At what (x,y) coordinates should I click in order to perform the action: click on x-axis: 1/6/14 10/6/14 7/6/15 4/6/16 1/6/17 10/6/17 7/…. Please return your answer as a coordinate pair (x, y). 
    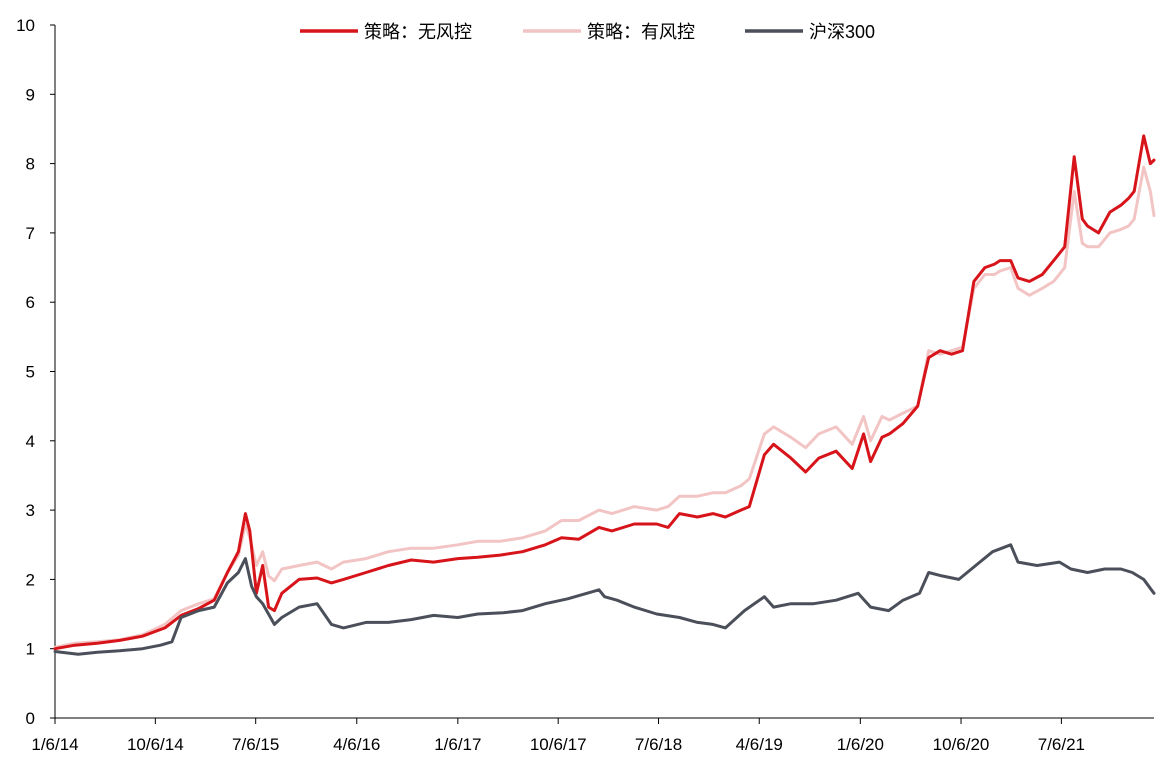
    Looking at the image, I should click on (592, 735).